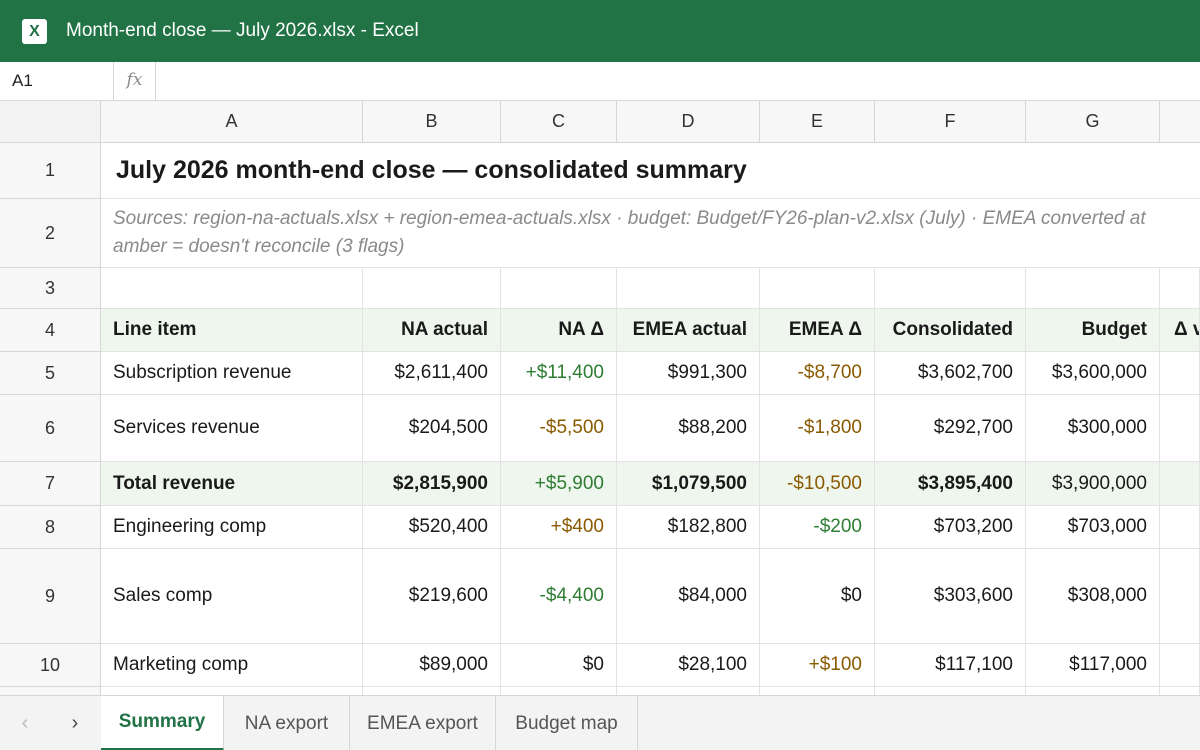 The width and height of the screenshot is (1200, 750). Describe the element at coordinates (950, 373) in the screenshot. I see `consolidated-cell: $3,602,700` at that location.